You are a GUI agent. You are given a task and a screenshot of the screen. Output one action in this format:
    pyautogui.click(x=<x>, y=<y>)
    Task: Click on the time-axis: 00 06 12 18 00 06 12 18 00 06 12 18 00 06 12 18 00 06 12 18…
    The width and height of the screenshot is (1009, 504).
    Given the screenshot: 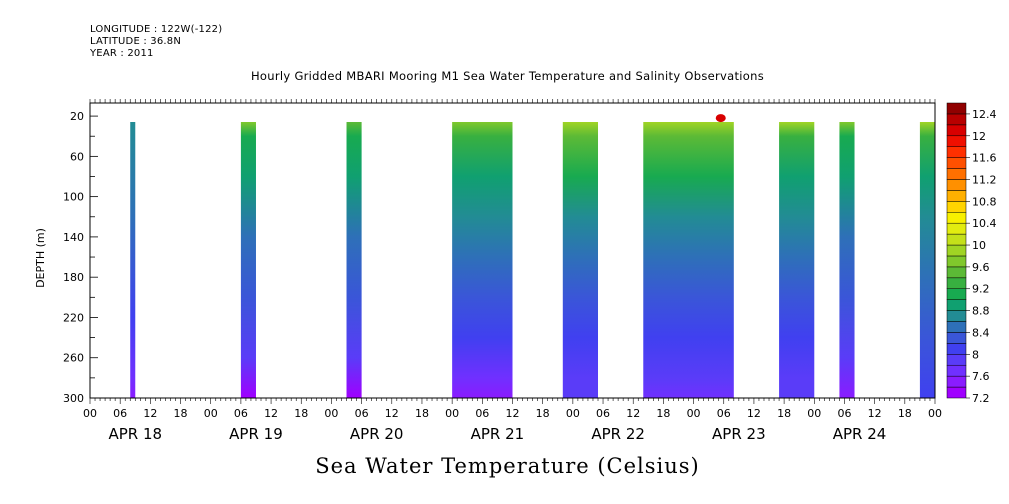 What is the action you would take?
    pyautogui.click(x=512, y=425)
    